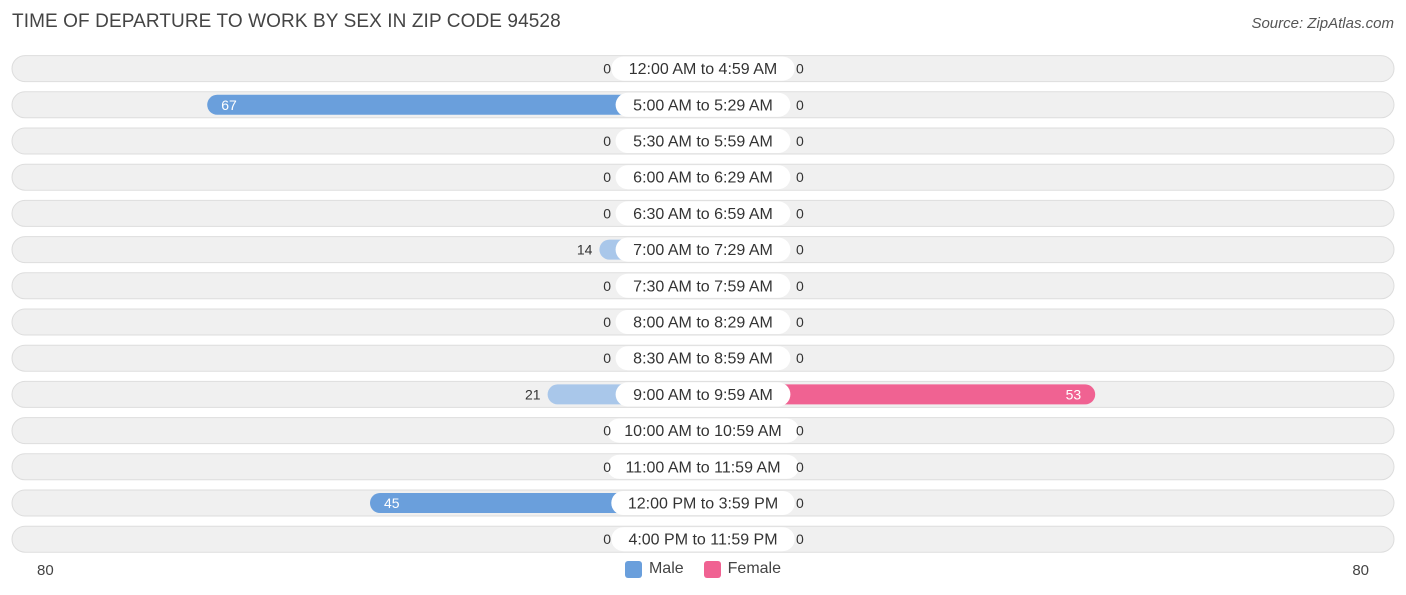  Describe the element at coordinates (392, 503) in the screenshot. I see `value-label-male: 45` at that location.